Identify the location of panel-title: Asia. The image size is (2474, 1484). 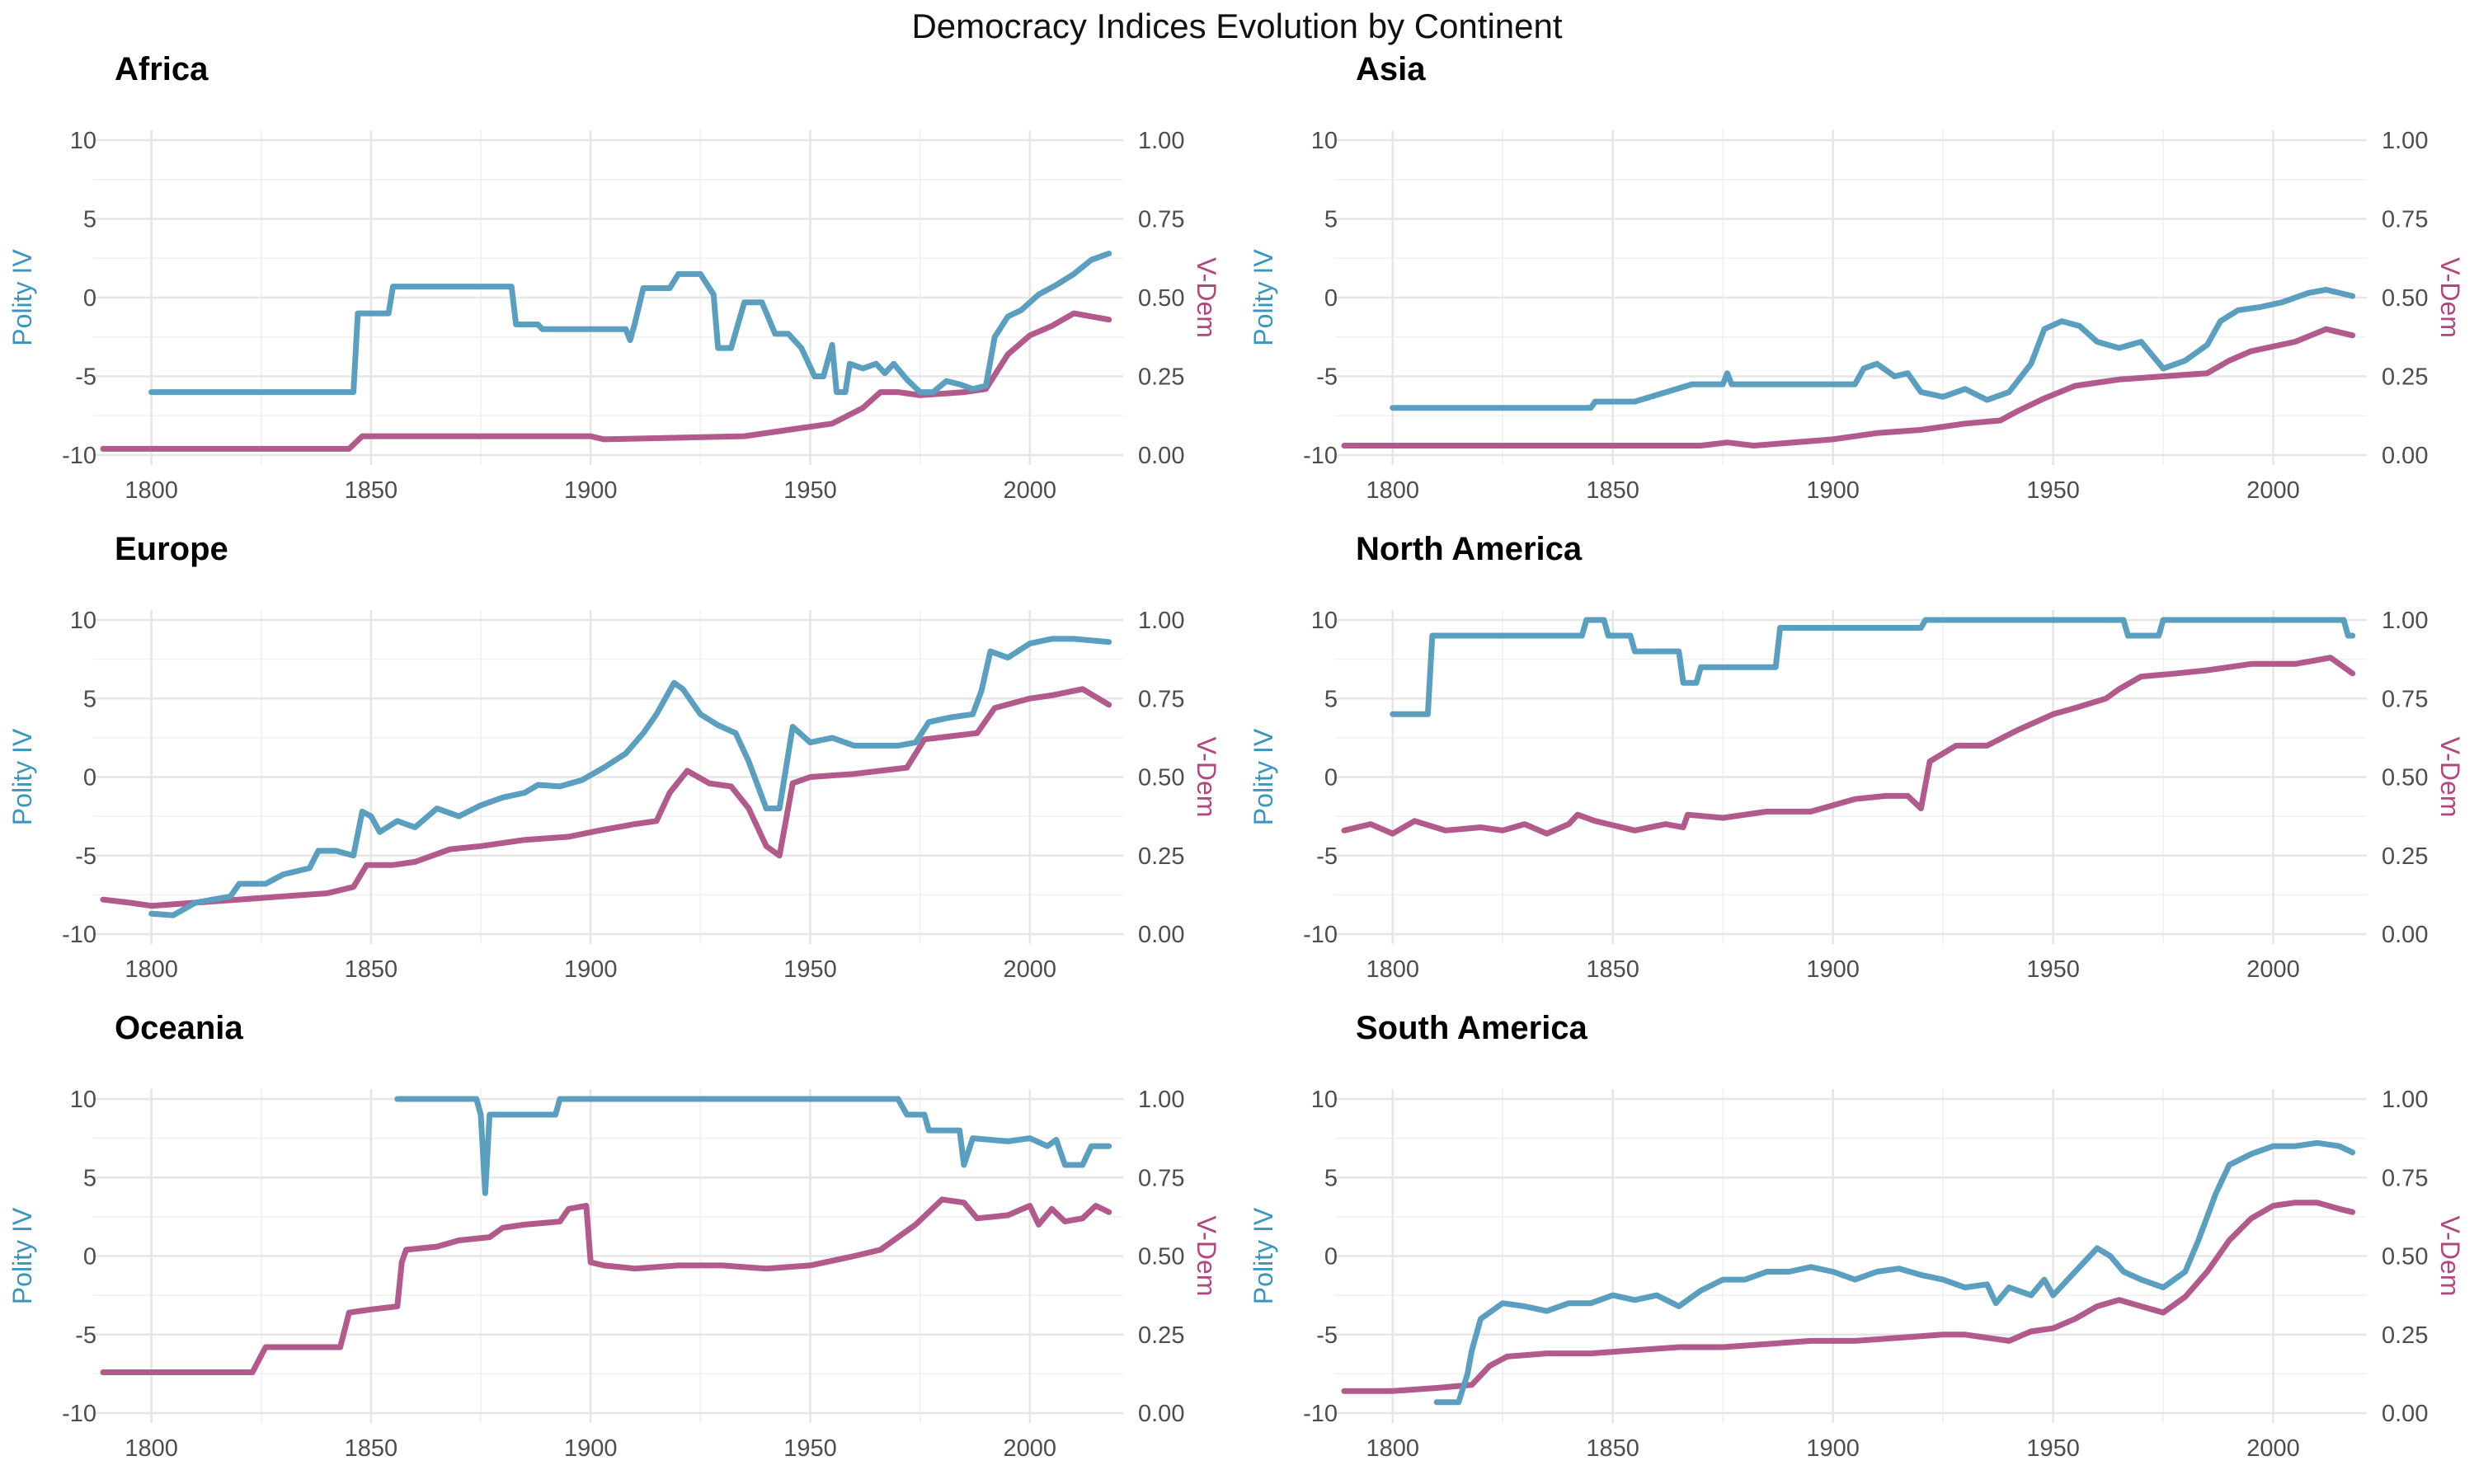
(1391, 69).